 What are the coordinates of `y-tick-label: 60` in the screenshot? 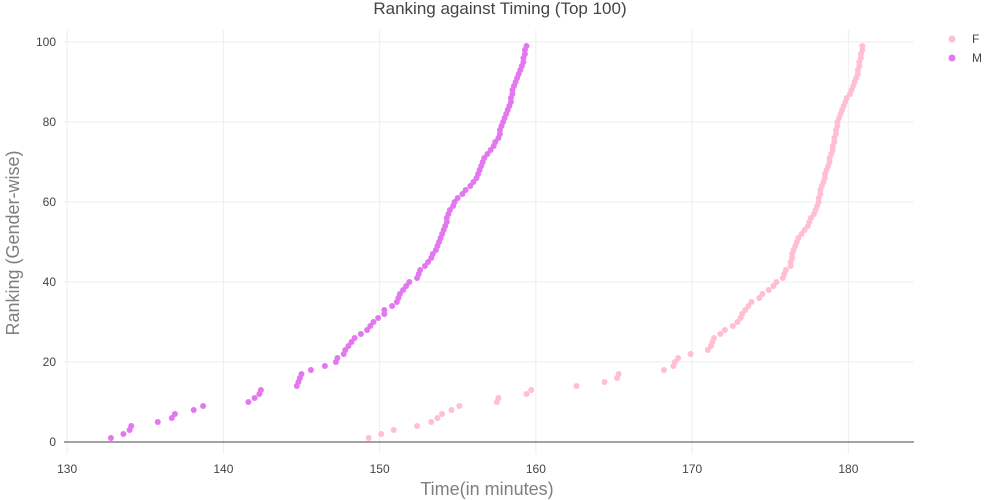 It's located at (50, 202).